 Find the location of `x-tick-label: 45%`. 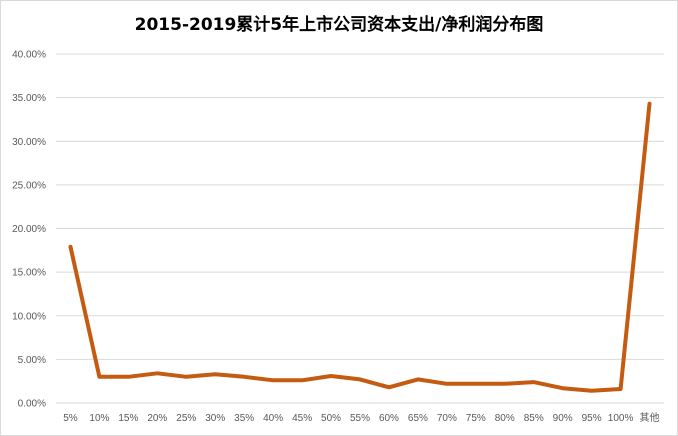

x-tick-label: 45% is located at coordinates (302, 418).